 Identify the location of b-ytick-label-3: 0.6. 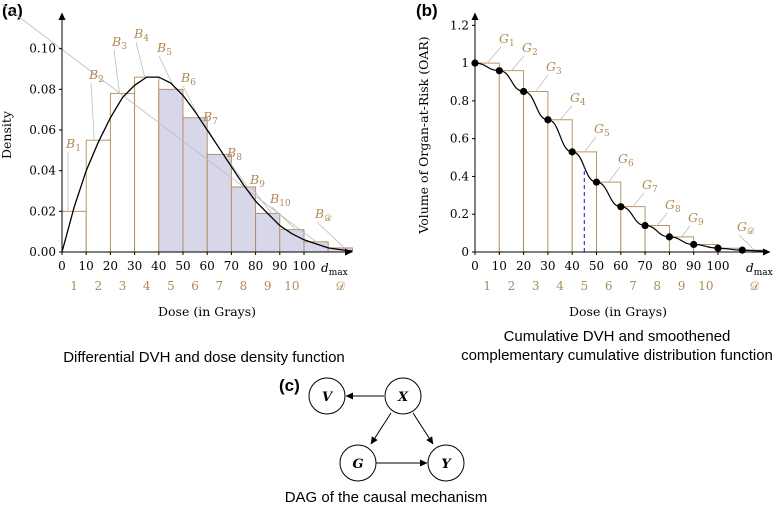
(459, 139).